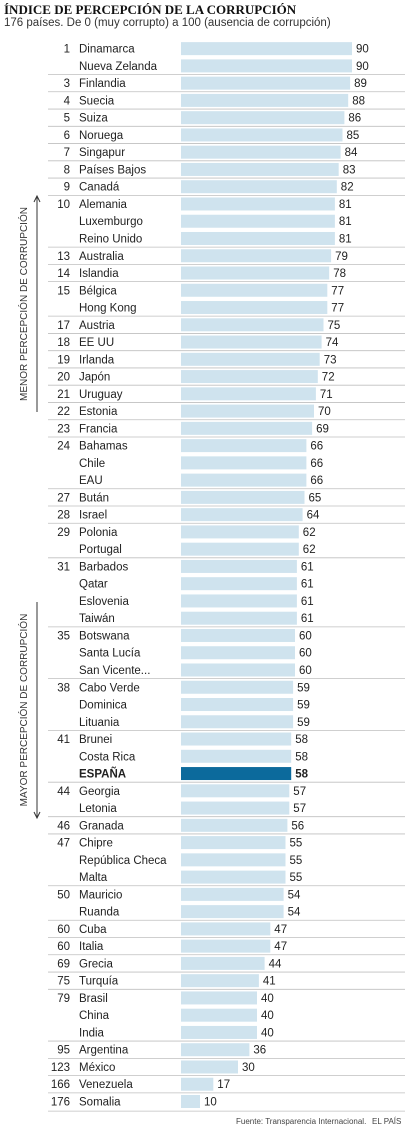 Image resolution: width=414 pixels, height=1132 pixels. I want to click on rank-label: 176, so click(60, 1102).